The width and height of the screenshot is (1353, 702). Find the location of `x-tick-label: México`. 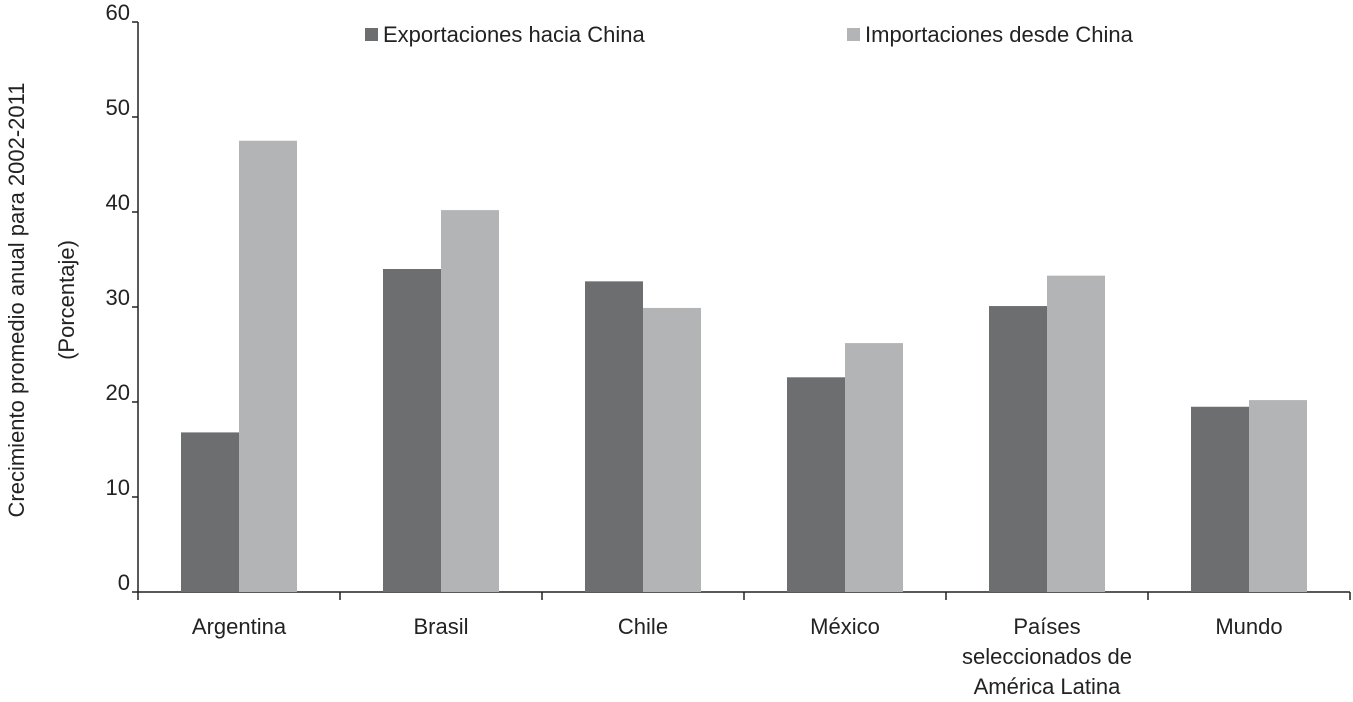

x-tick-label: México is located at coordinates (845, 626).